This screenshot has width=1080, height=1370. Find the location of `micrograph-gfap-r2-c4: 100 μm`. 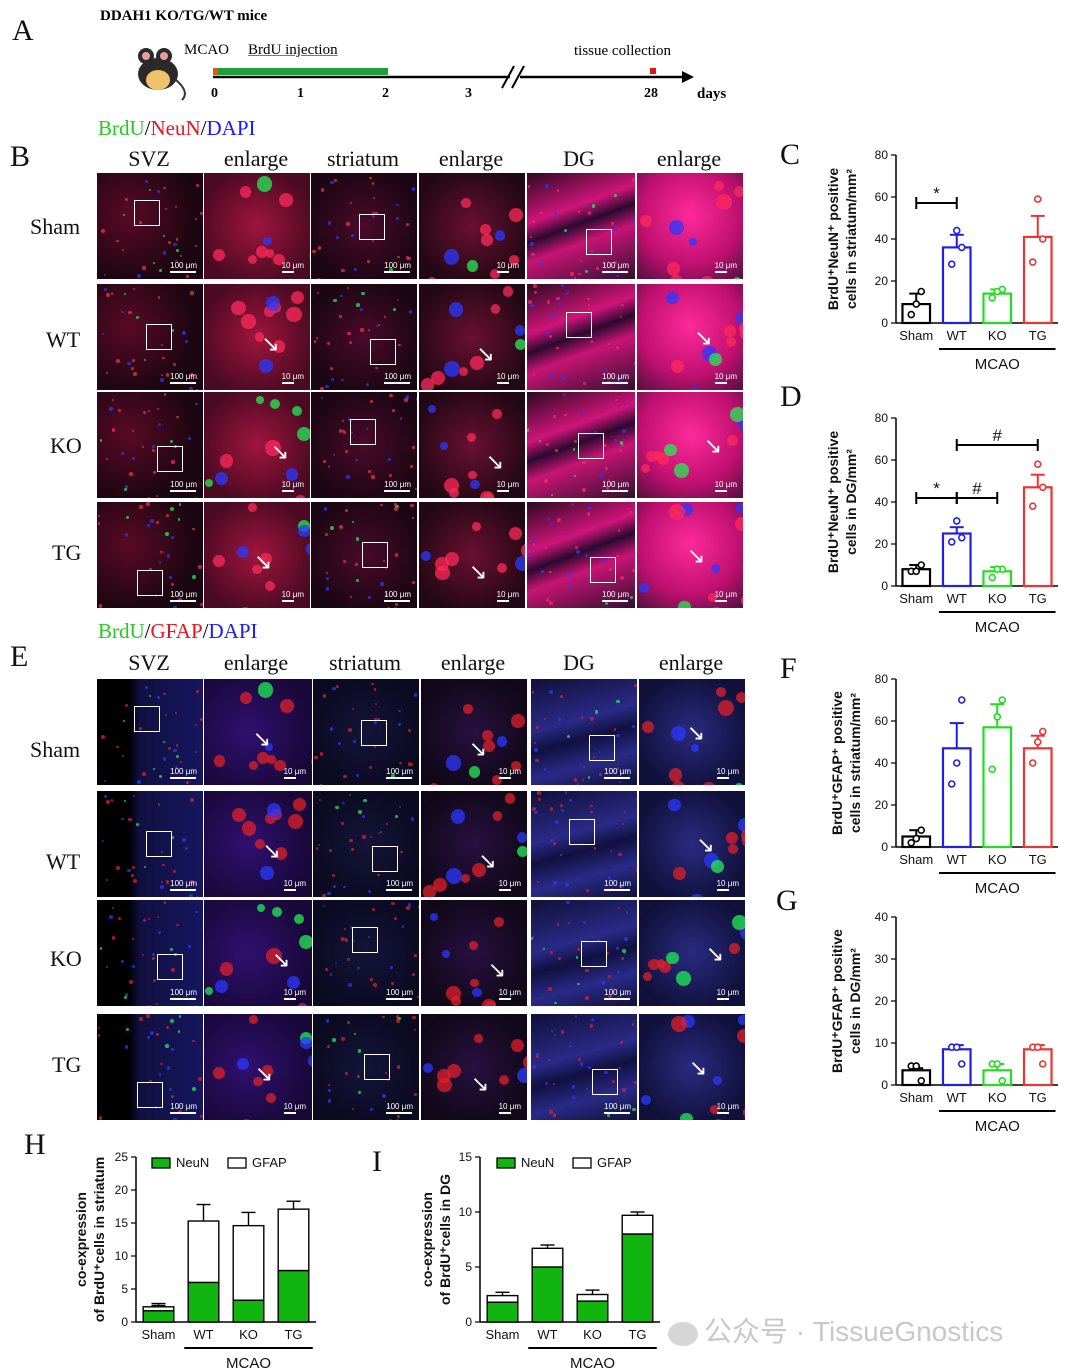

micrograph-gfap-r2-c4: 100 μm is located at coordinates (584, 953).